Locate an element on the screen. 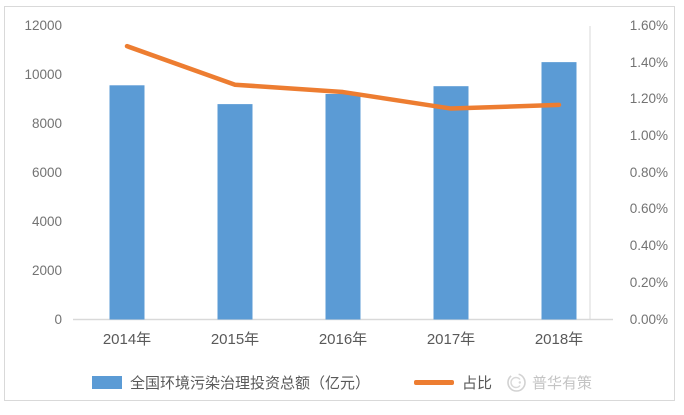  legend-ratio-label: 占比 is located at coordinates (476, 383).